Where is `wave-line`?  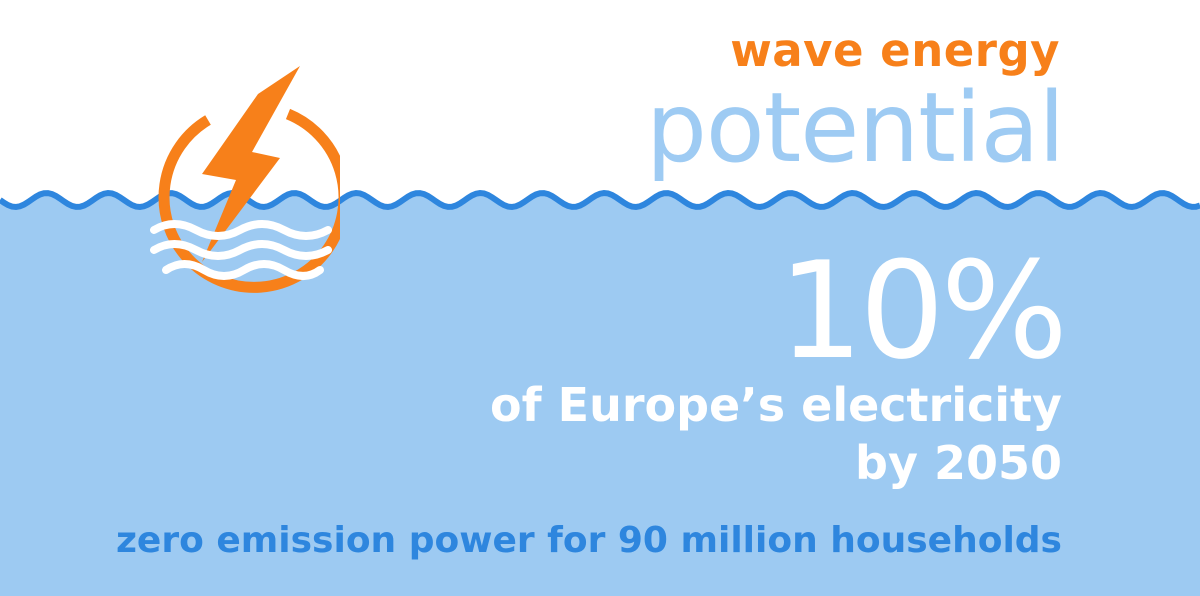 wave-line is located at coordinates (600, 200).